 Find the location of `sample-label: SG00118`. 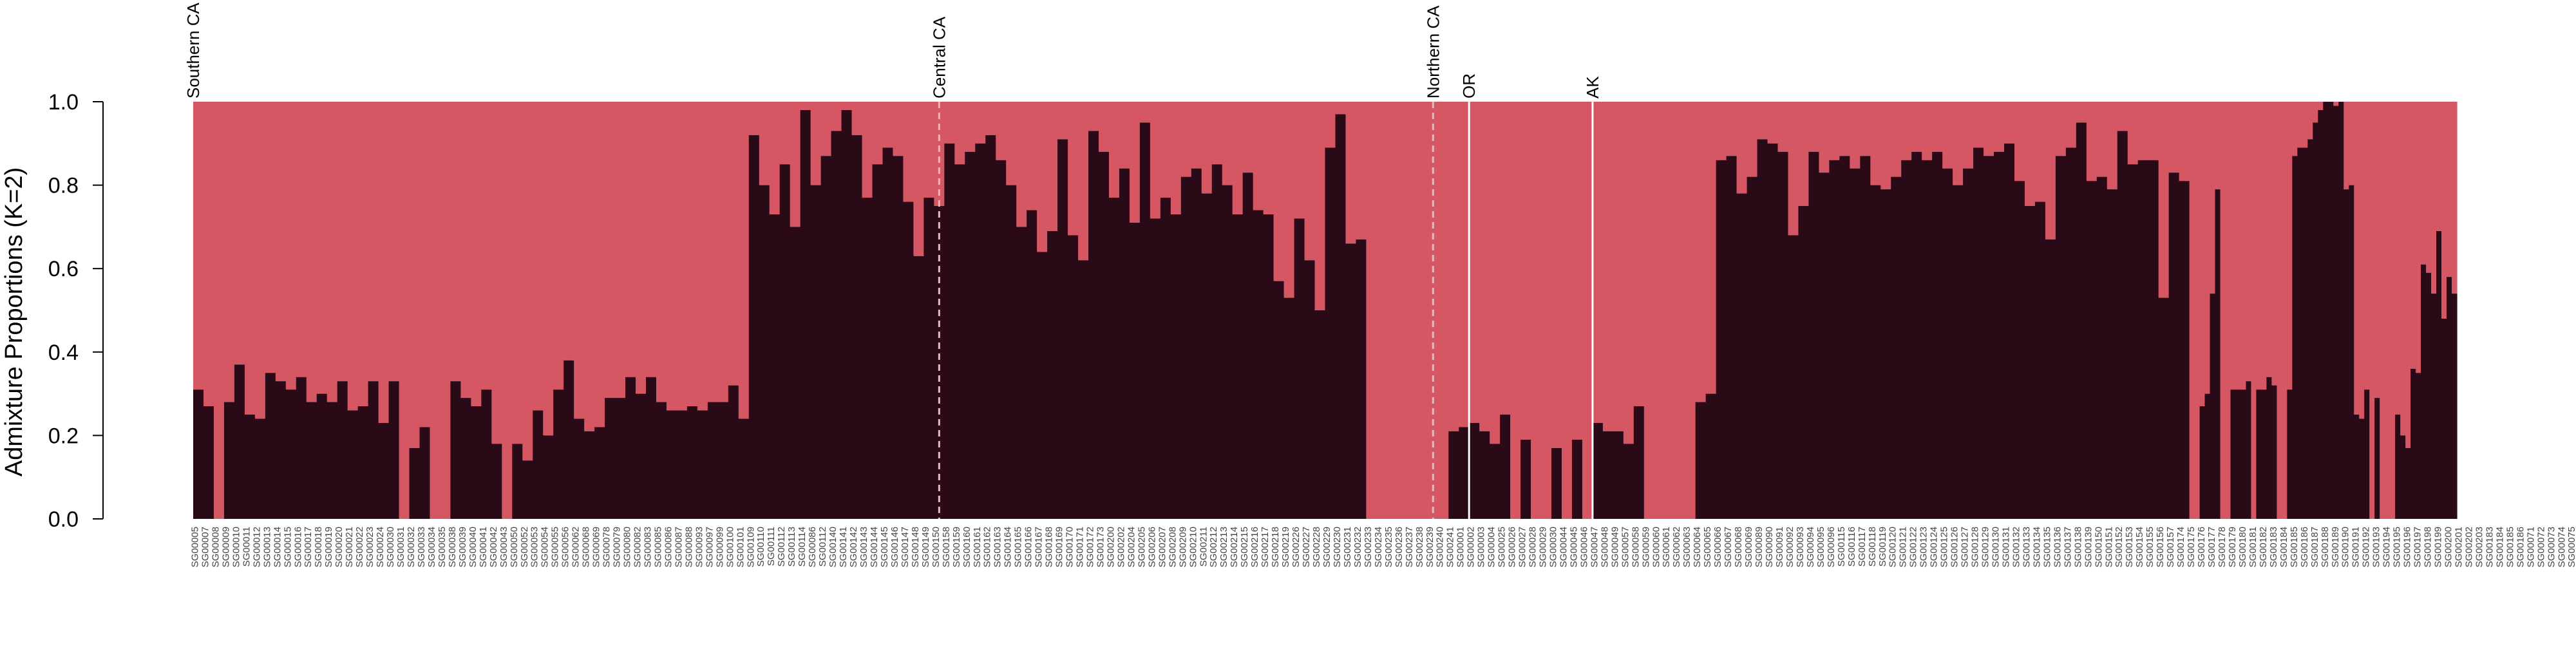

sample-label: SG00118 is located at coordinates (1872, 547).